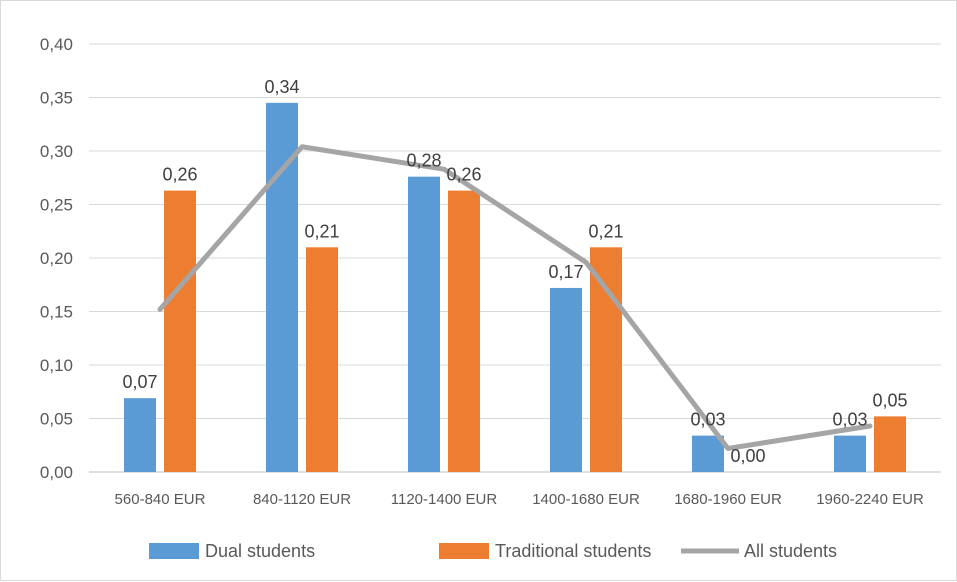 Image resolution: width=957 pixels, height=582 pixels. Describe the element at coordinates (281, 87) in the screenshot. I see `data-label: 0,34` at that location.